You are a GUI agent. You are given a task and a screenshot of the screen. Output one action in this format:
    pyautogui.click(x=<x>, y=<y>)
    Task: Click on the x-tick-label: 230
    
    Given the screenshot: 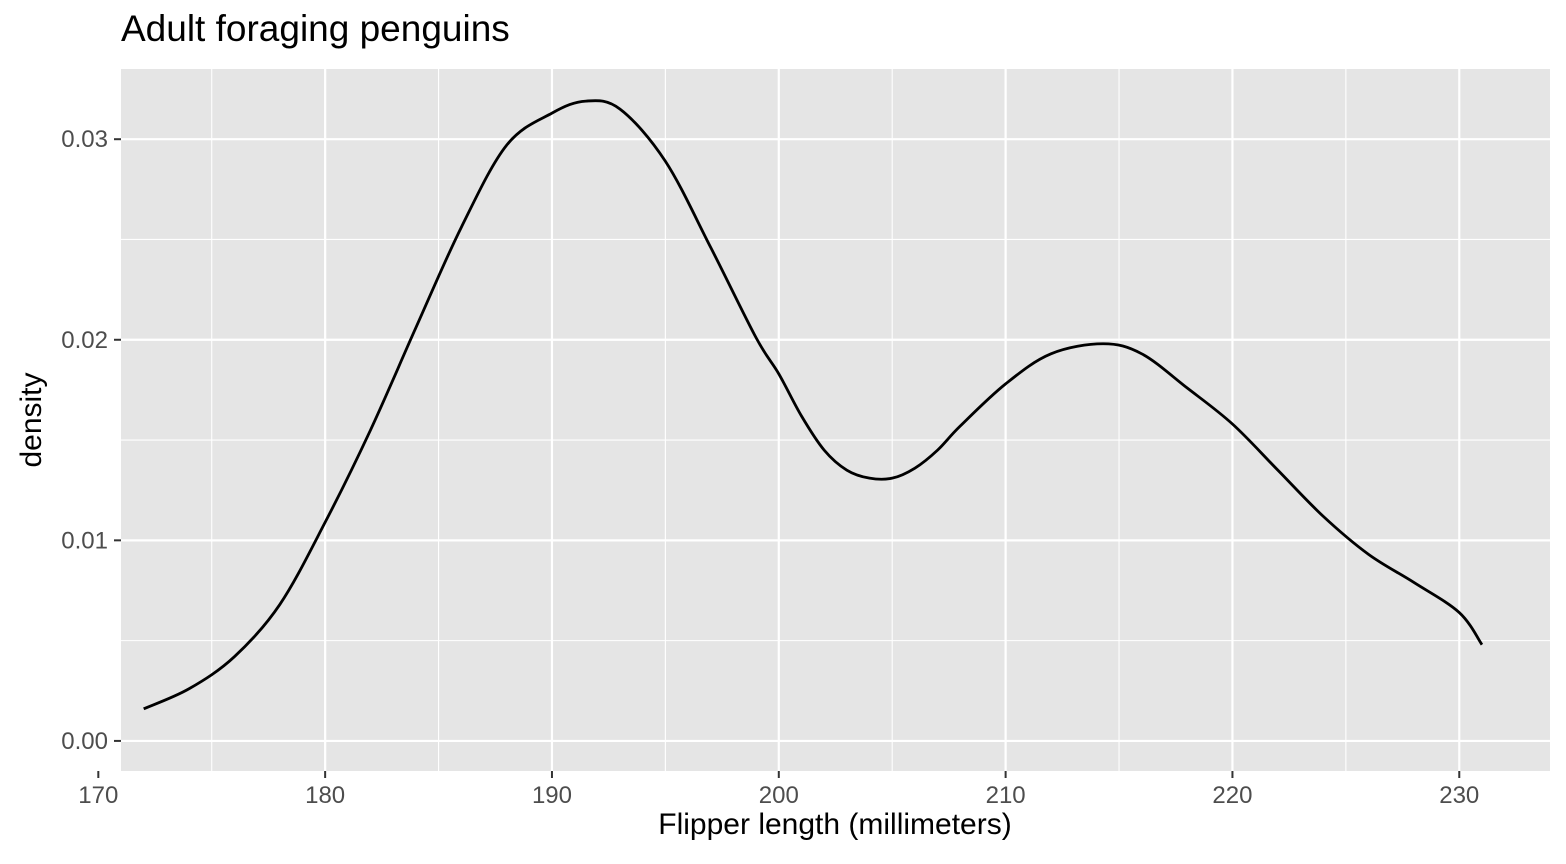 What is the action you would take?
    pyautogui.click(x=1459, y=795)
    